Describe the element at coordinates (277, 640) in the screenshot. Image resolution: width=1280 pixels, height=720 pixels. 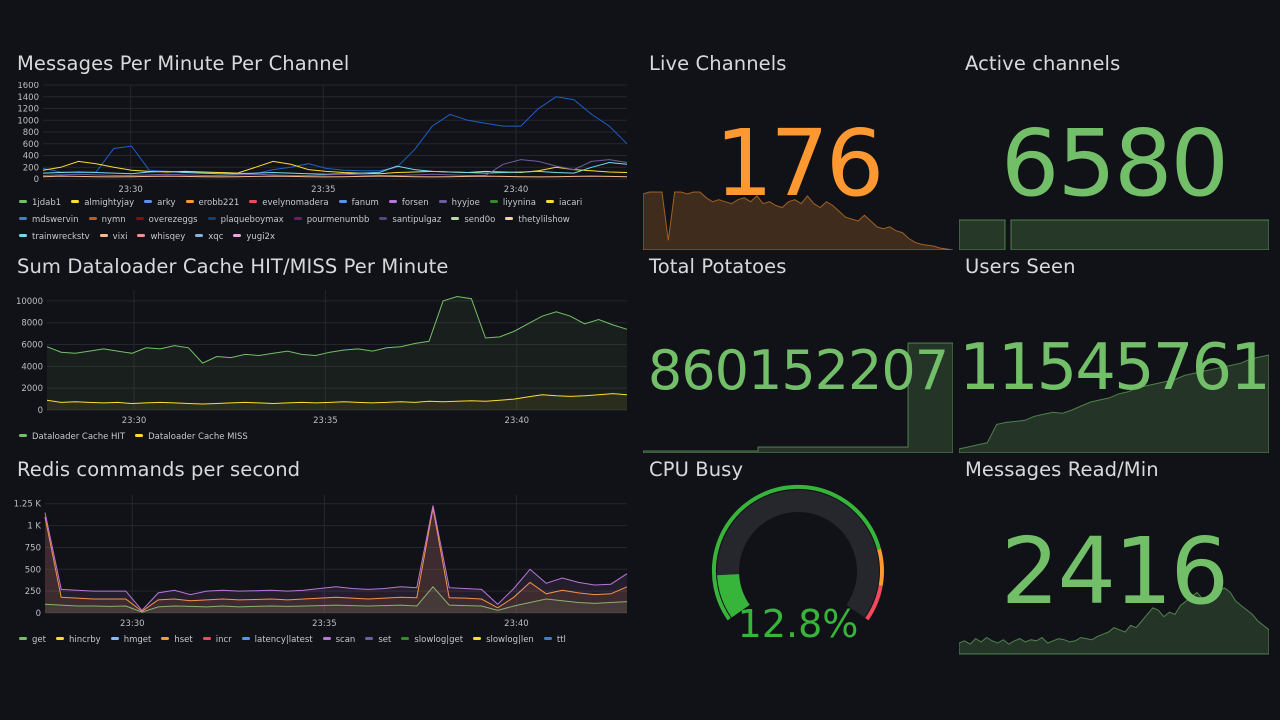
I see `legend-item: latency|latest` at that location.